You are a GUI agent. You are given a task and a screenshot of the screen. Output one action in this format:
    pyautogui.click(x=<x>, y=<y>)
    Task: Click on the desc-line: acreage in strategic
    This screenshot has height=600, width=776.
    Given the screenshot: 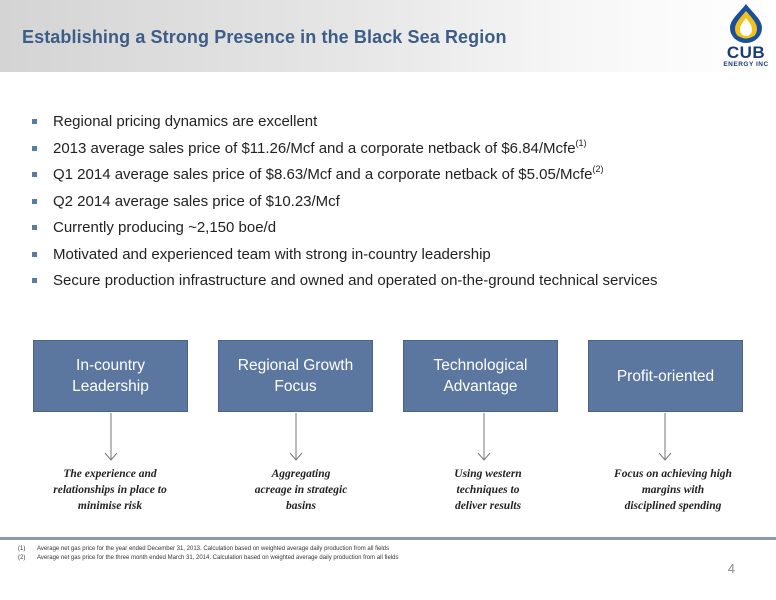 What is the action you would take?
    pyautogui.click(x=301, y=490)
    